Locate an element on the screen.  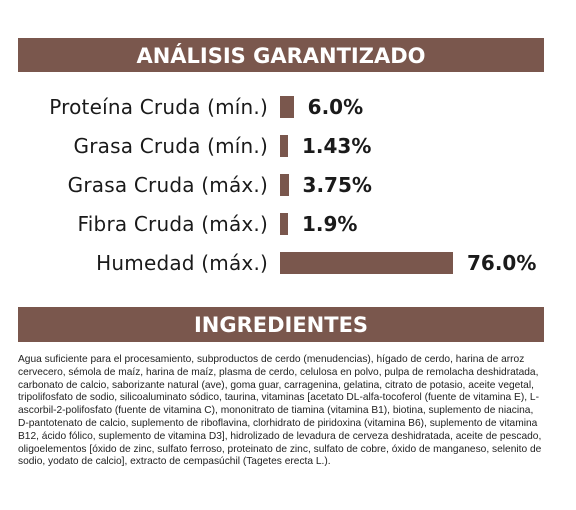
ingredients-title: INGREDIENTES is located at coordinates (281, 325).